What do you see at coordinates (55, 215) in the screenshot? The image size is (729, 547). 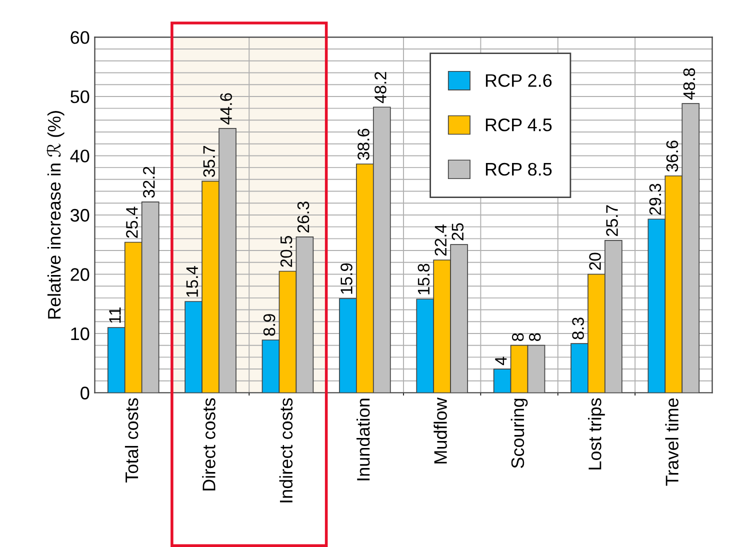 I see `y-axis-title: Relative increase in ℛ (%)` at bounding box center [55, 215].